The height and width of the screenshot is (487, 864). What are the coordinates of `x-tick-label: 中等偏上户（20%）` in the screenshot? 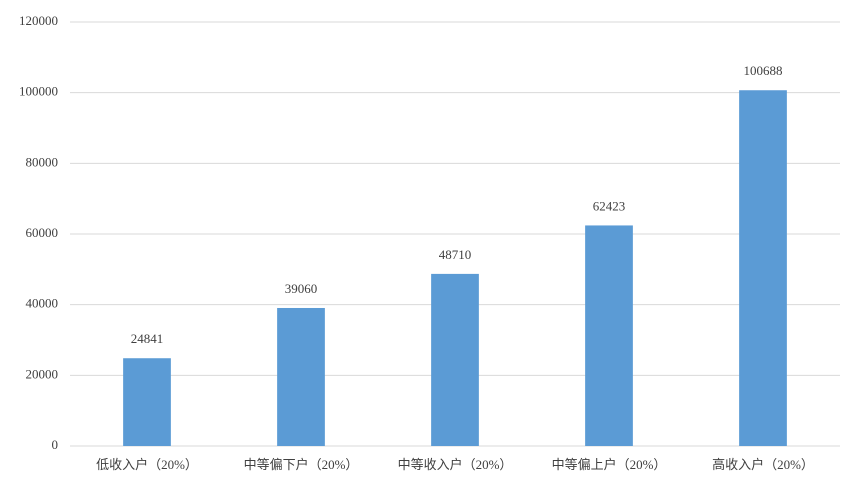 It's located at (609, 464).